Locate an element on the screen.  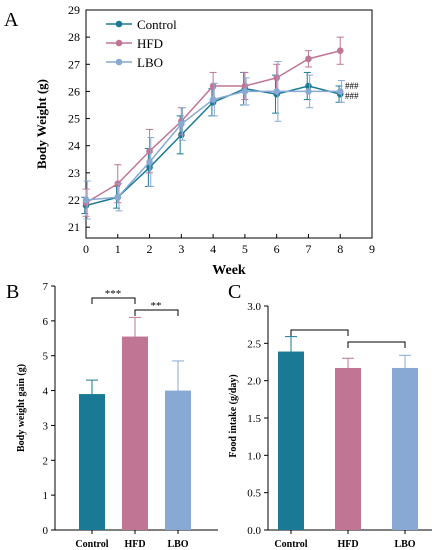
y-tick-label-a: 27 is located at coordinates (74, 64).